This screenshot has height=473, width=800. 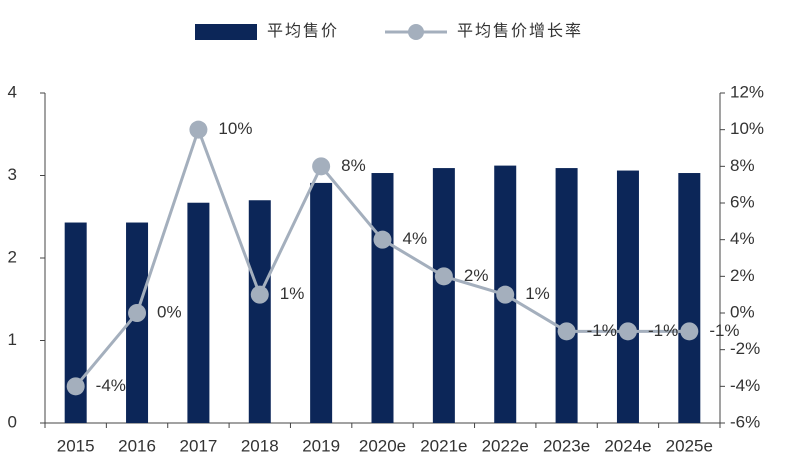 I want to click on y2-tick-label: 12%, so click(x=747, y=91).